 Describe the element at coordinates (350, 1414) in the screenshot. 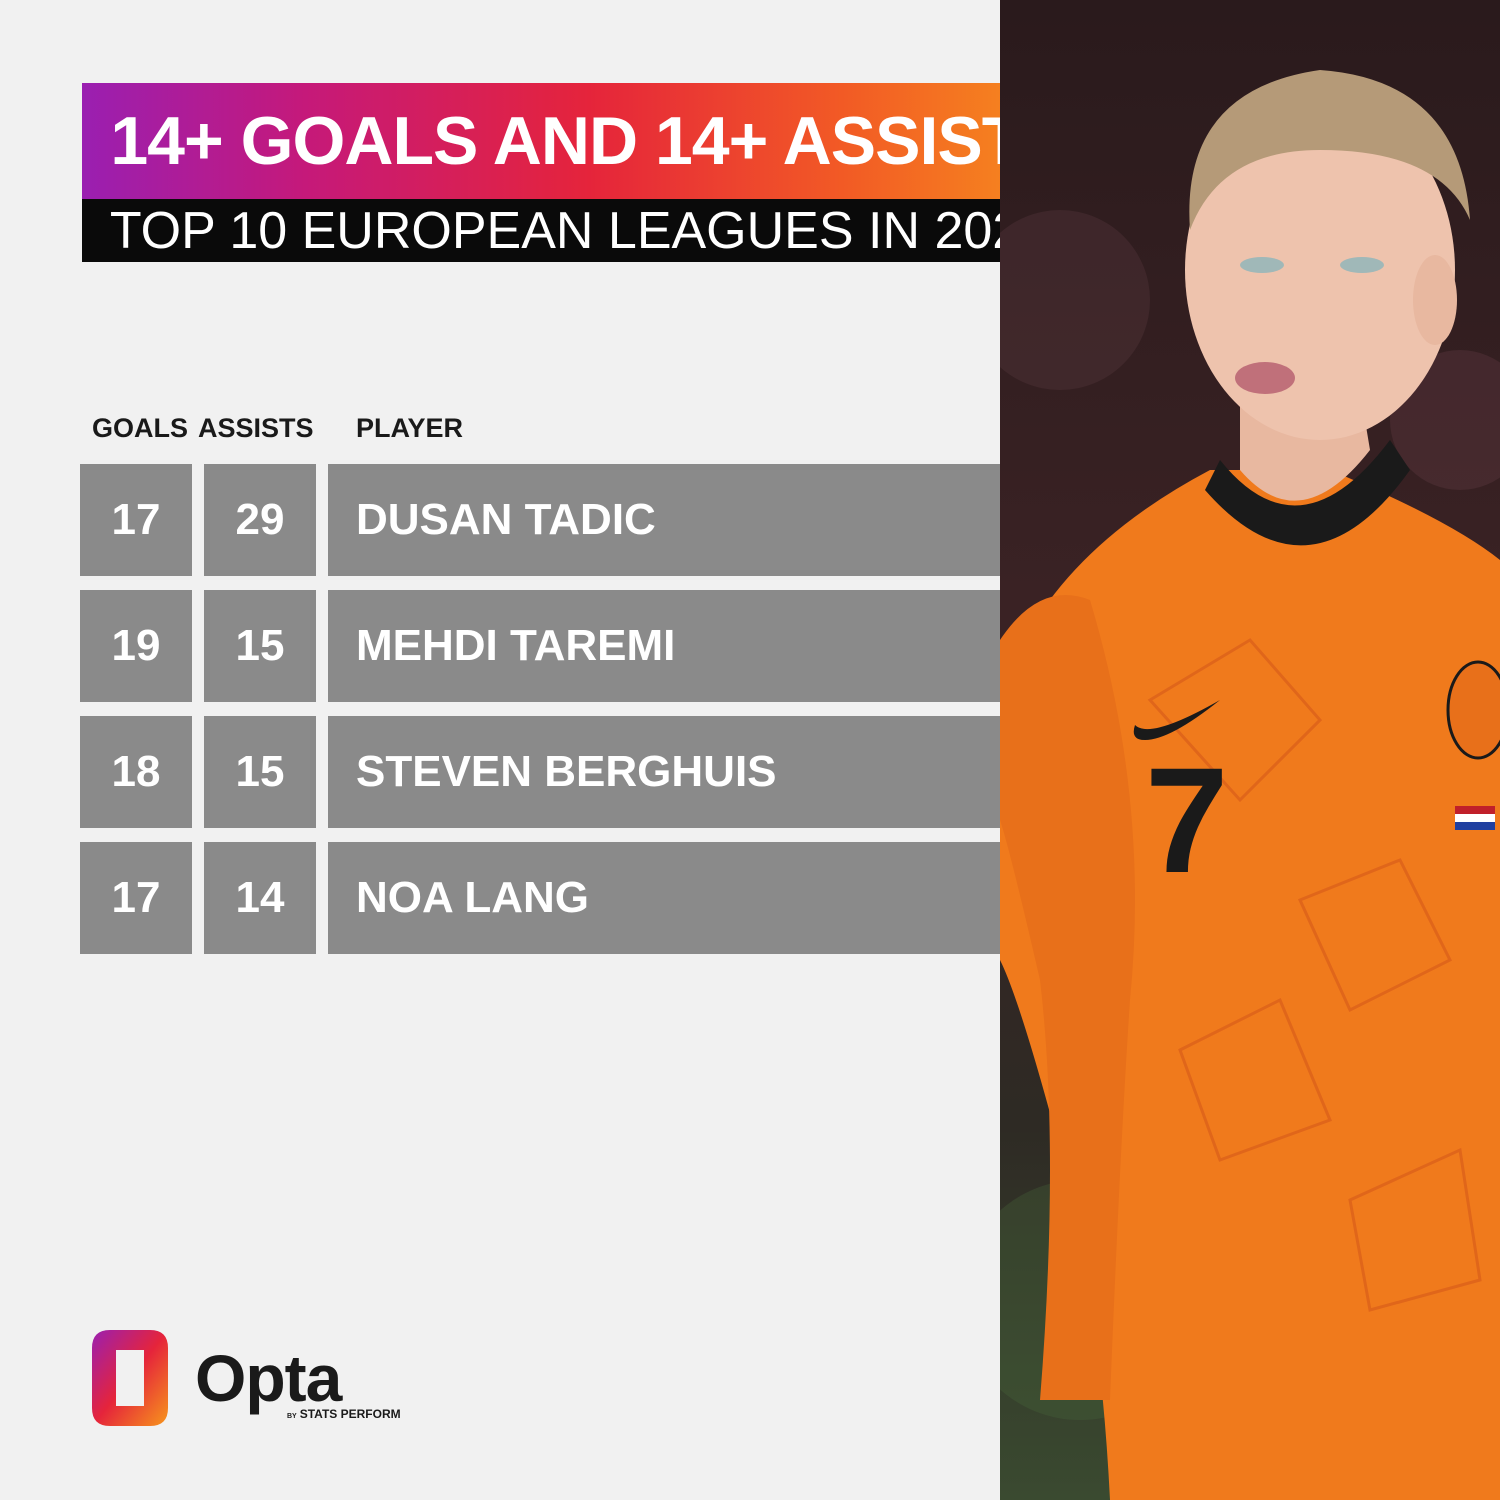

I see `opta-tagline-text: STATS PERFORM` at that location.